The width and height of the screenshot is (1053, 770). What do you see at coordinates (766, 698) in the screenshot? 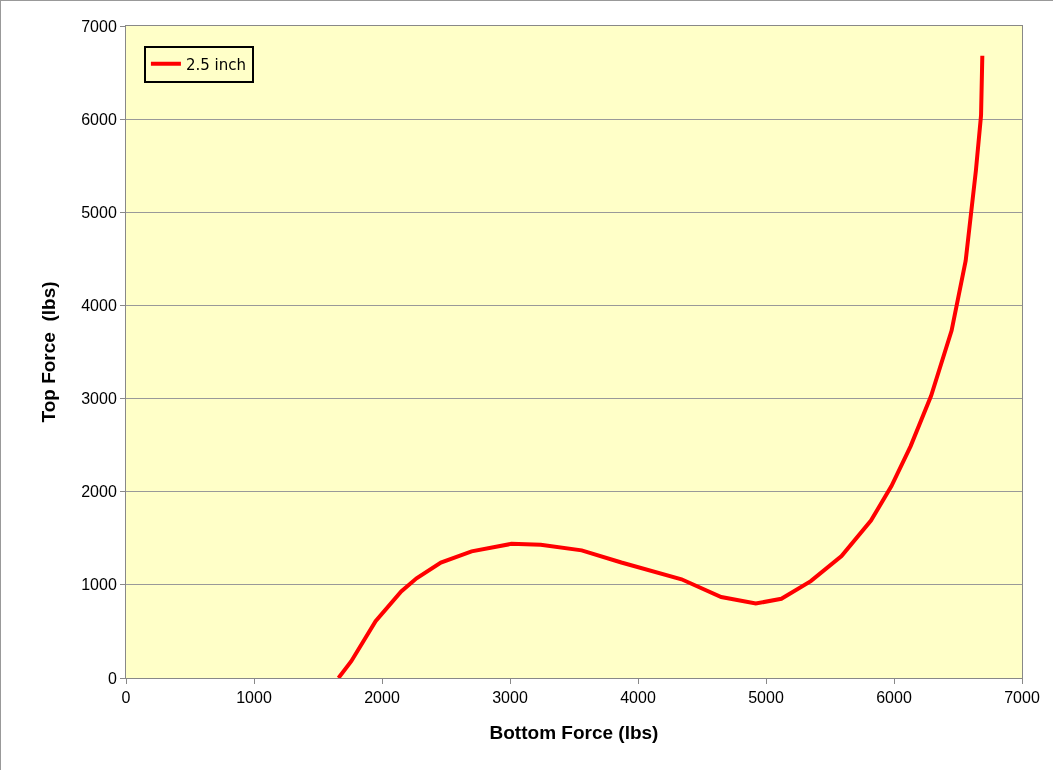
I see `x-tick-label: 5000` at bounding box center [766, 698].